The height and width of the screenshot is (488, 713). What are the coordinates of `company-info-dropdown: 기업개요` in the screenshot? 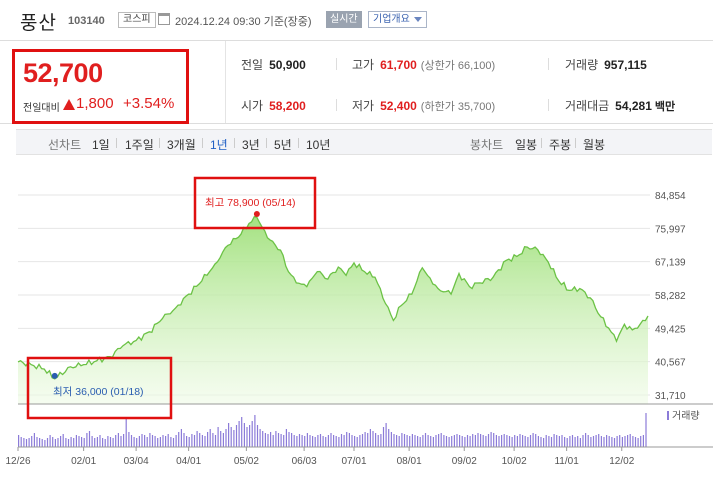 It's located at (397, 19).